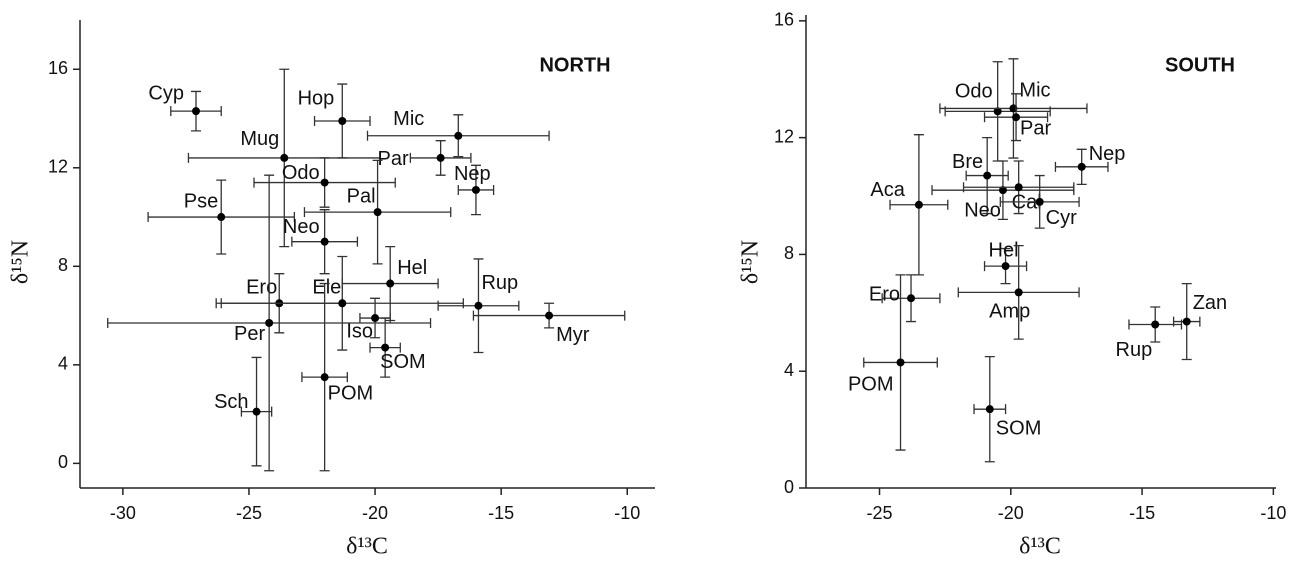 This screenshot has width=1291, height=572. Describe the element at coordinates (201, 201) in the screenshot. I see `point-label: Pse` at that location.